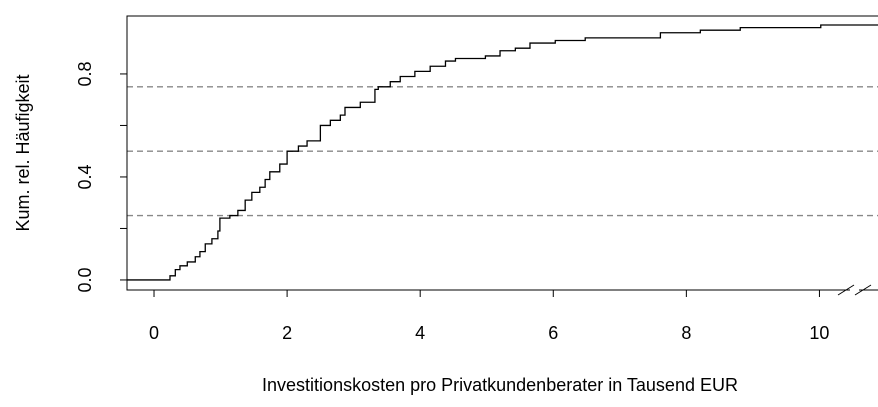  What do you see at coordinates (154, 333) in the screenshot?
I see `x-tick-label: 0` at bounding box center [154, 333].